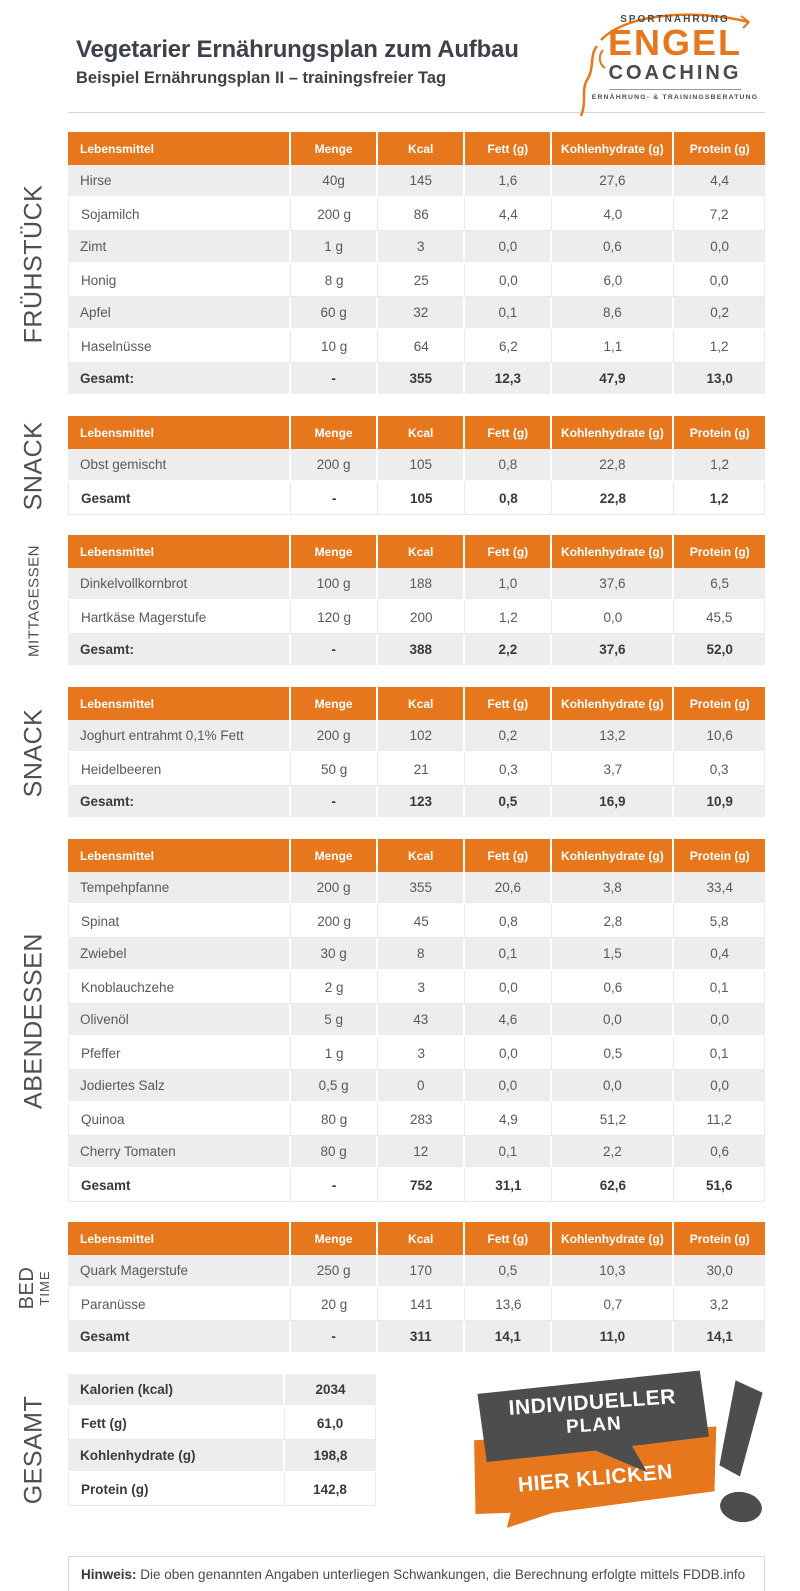 The height and width of the screenshot is (1591, 800). What do you see at coordinates (416, 498) in the screenshot?
I see `total-row: Gesamt -105 0,8 22,8 1,2` at bounding box center [416, 498].